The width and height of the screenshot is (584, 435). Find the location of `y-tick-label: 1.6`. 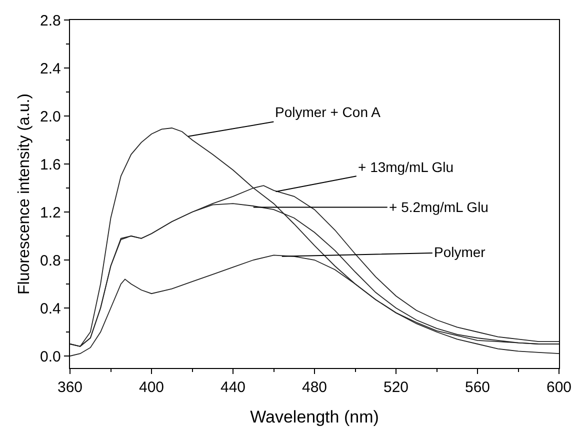

y-tick-label: 1.6 is located at coordinates (50, 165).